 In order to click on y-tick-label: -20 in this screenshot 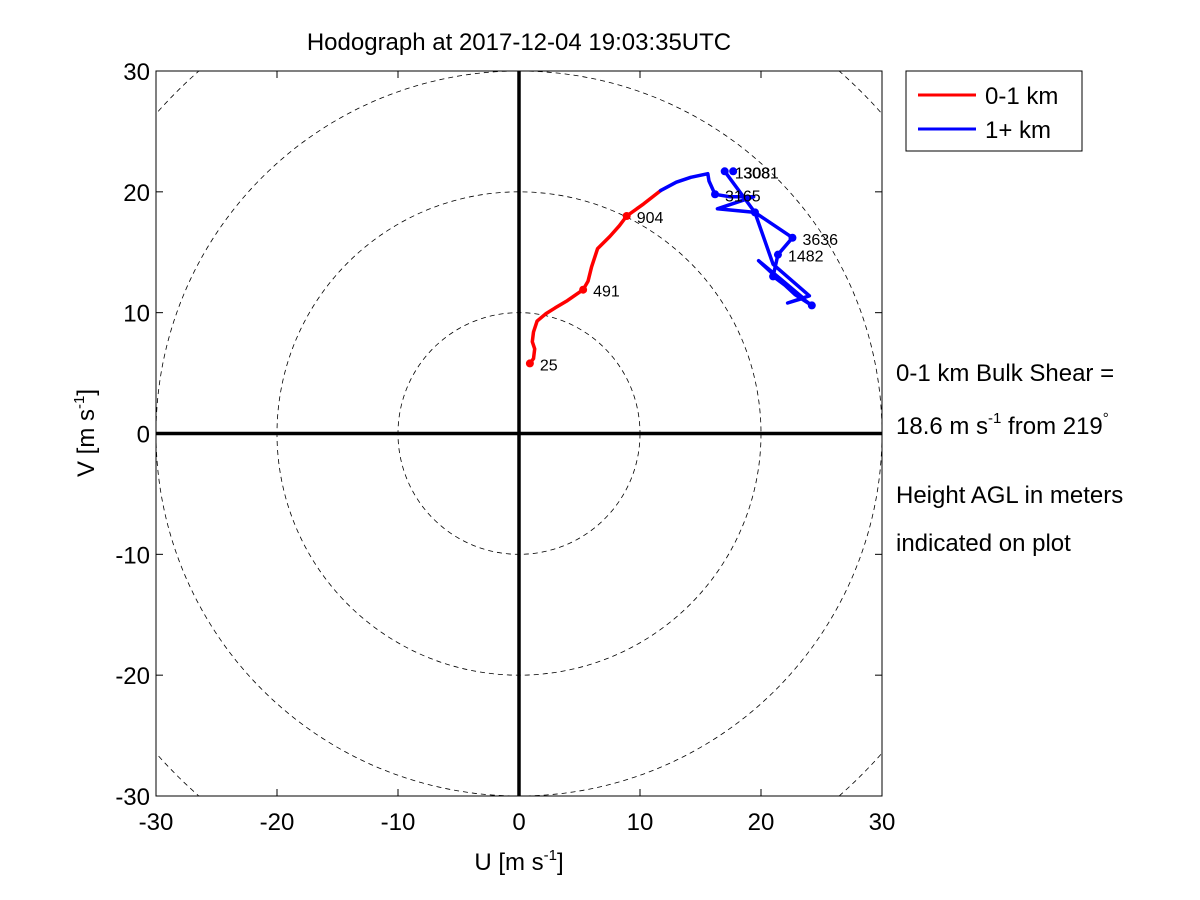, I will do `click(132, 676)`.